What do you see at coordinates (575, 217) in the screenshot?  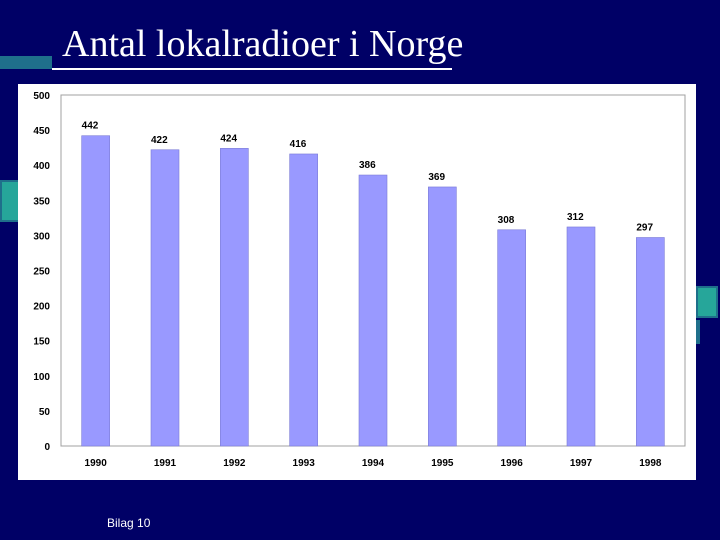 I see `data-label: 312` at bounding box center [575, 217].